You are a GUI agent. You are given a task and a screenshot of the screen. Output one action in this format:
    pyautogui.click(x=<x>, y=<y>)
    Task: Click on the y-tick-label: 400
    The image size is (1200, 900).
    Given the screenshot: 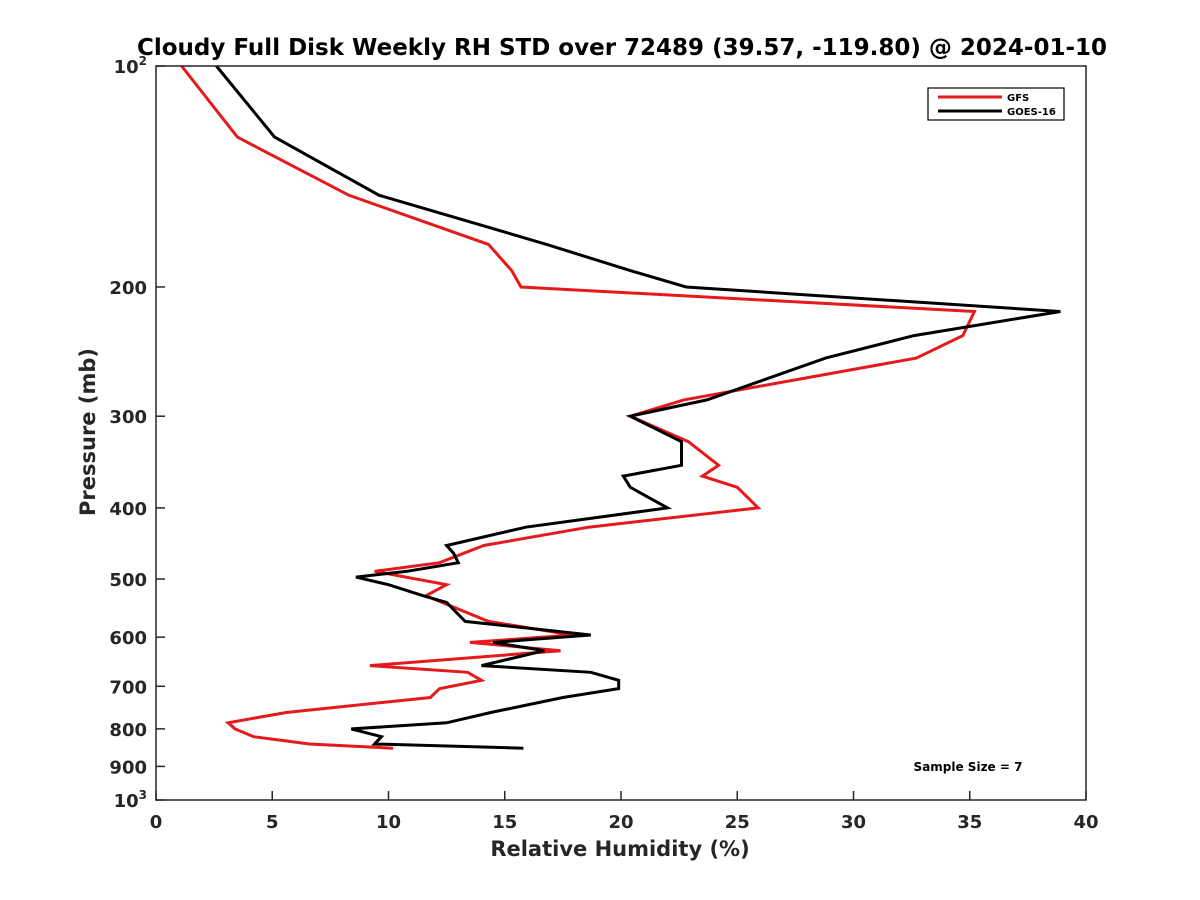 What is the action you would take?
    pyautogui.click(x=128, y=509)
    